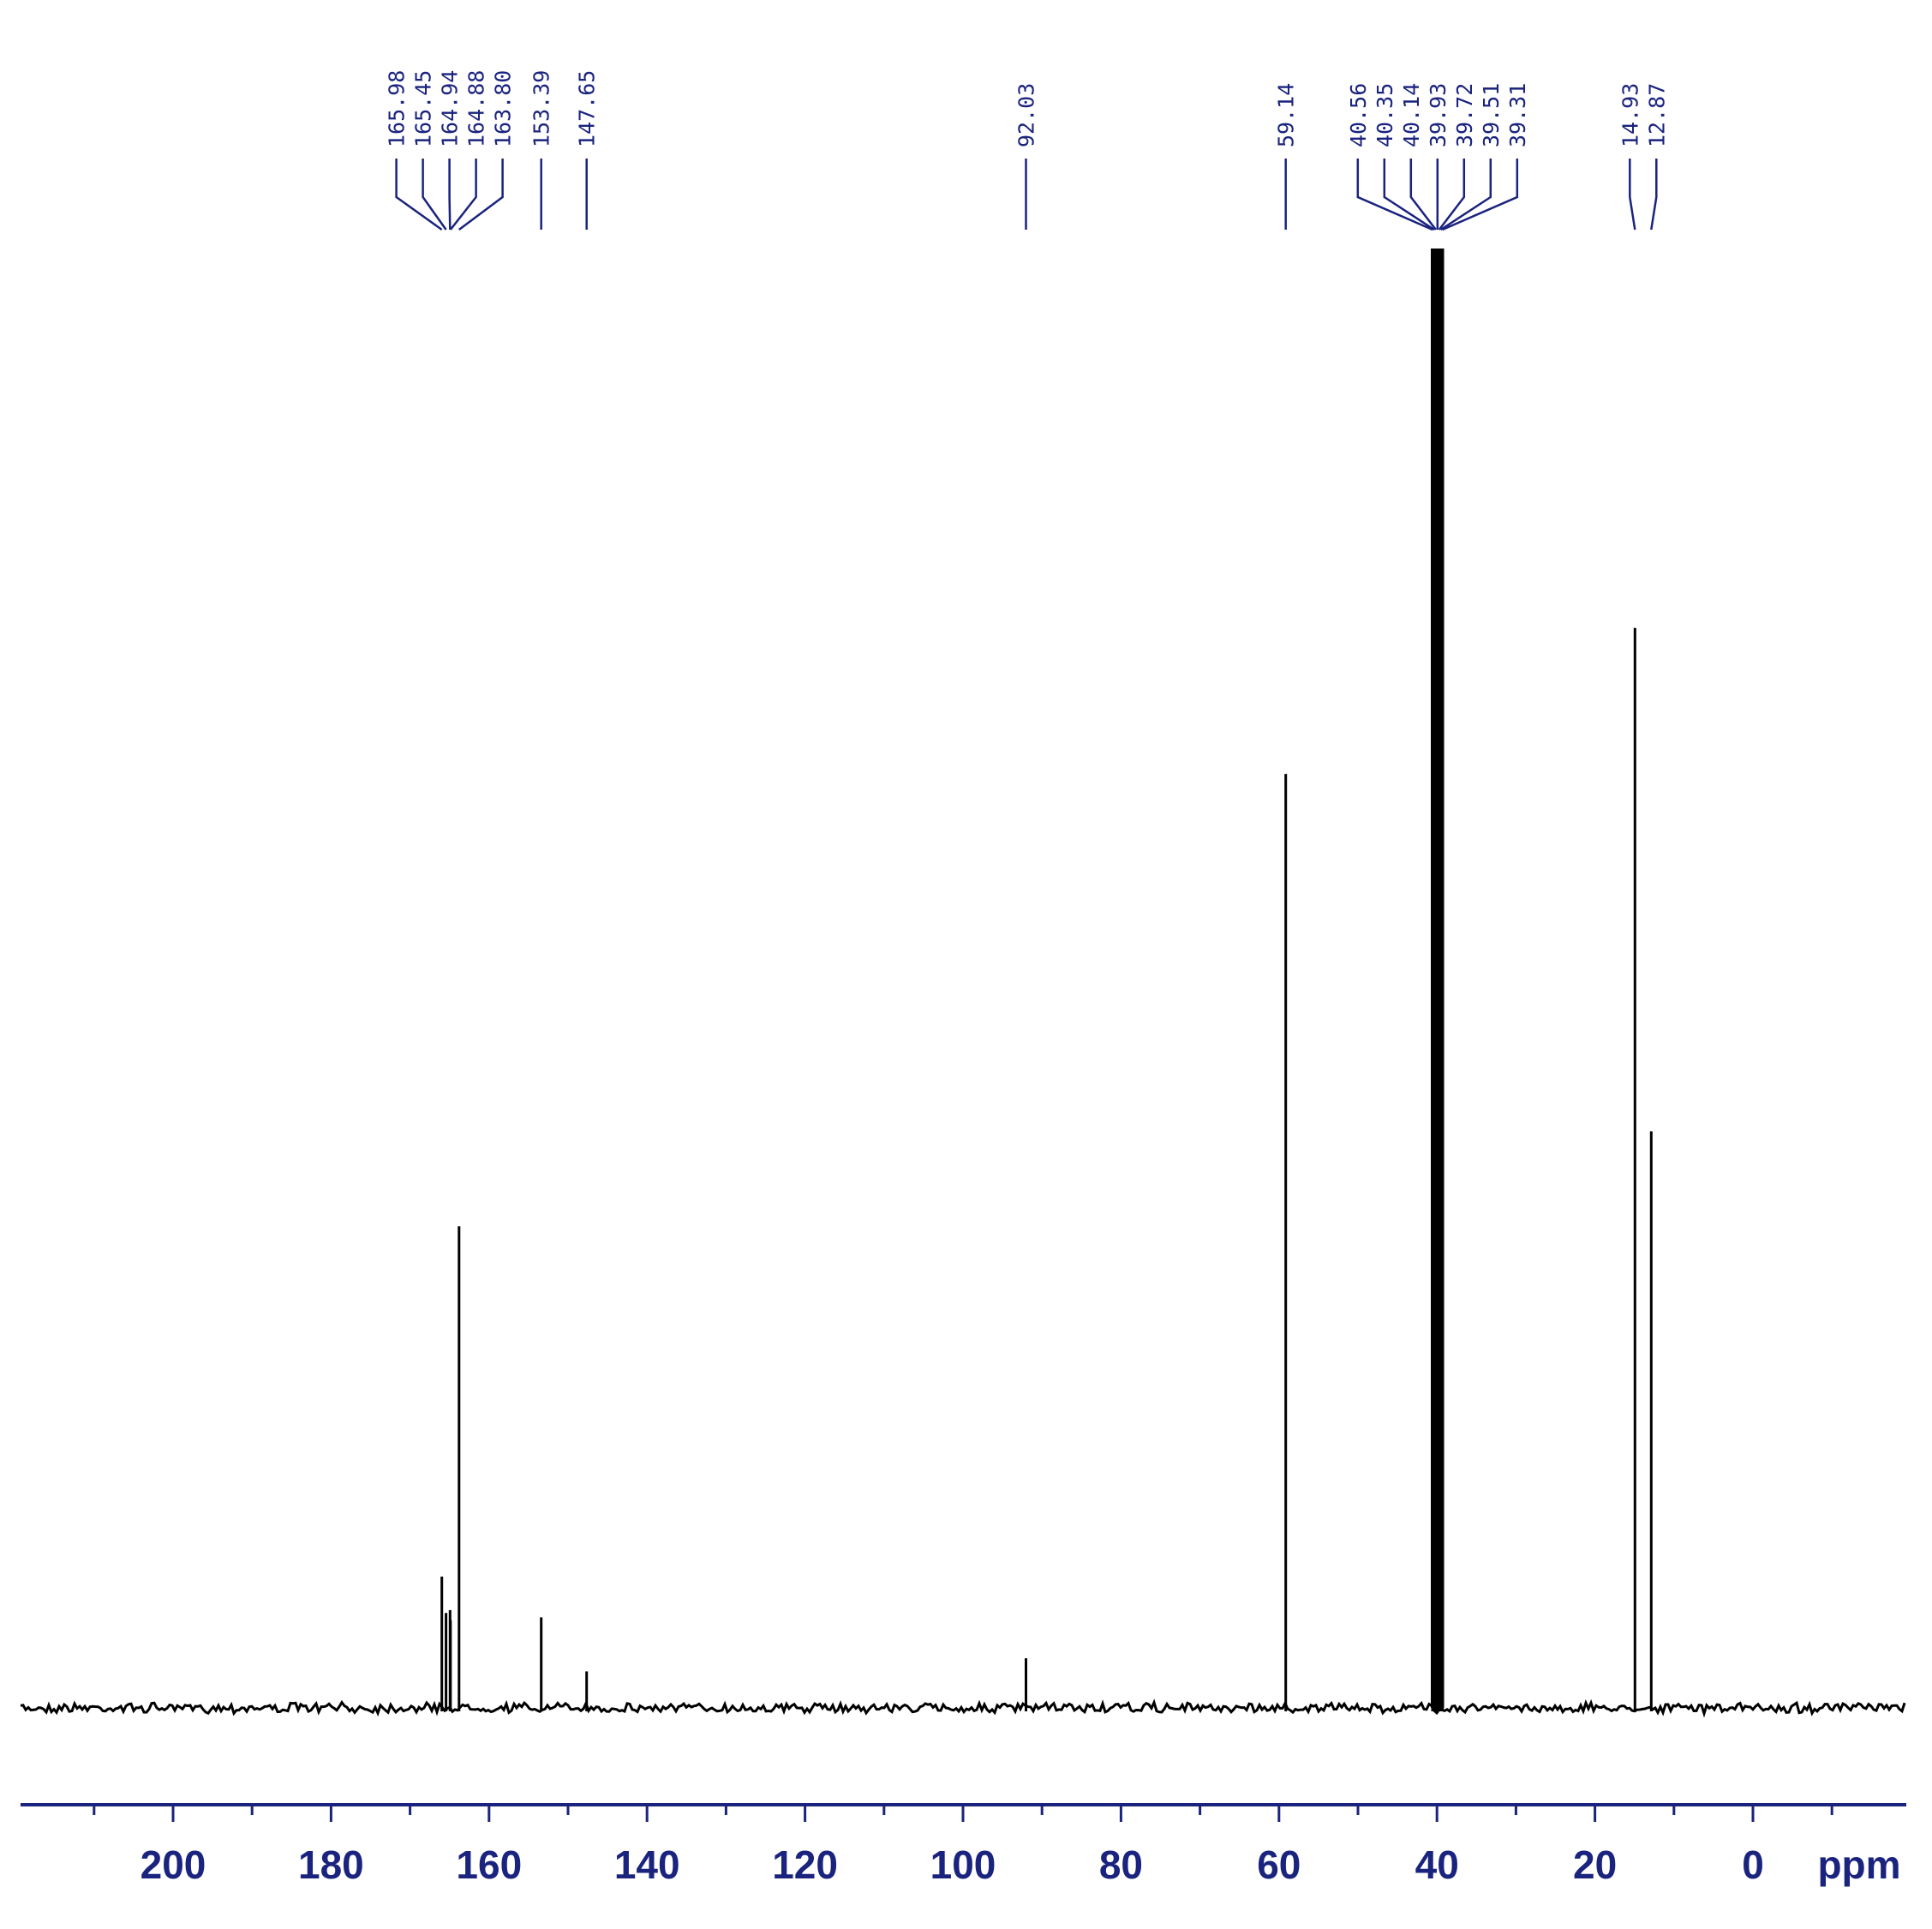 Image resolution: width=1932 pixels, height=1929 pixels. I want to click on x-axis-unit-label: ppm, so click(1858, 1864).